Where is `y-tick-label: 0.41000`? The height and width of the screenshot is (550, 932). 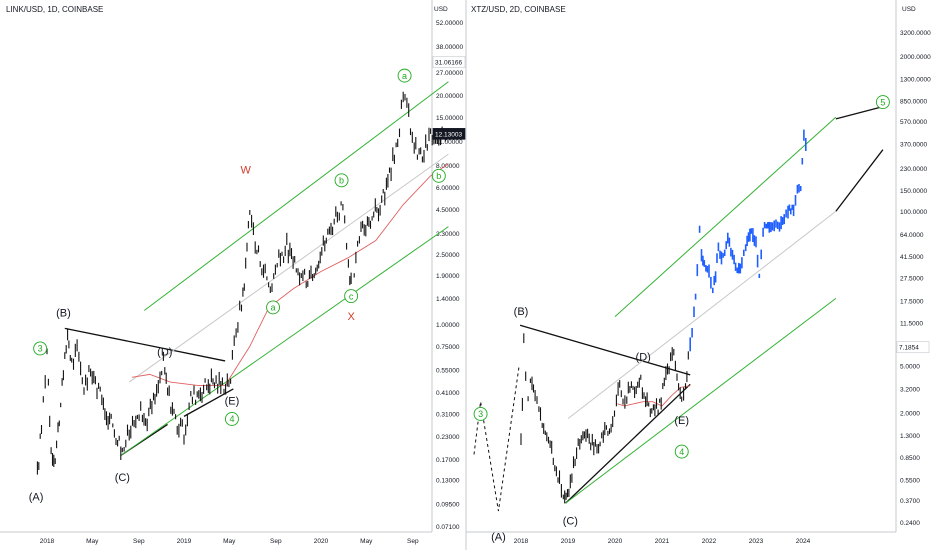 y-tick-label: 0.41000 is located at coordinates (448, 393).